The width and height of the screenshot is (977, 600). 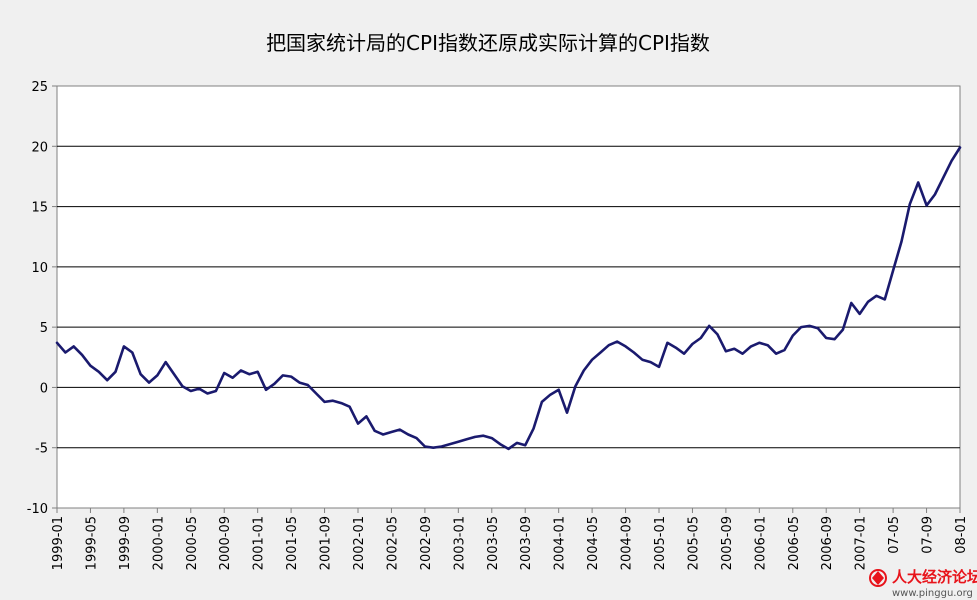 What do you see at coordinates (292, 543) in the screenshot?
I see `x-tick-label: 2001-05` at bounding box center [292, 543].